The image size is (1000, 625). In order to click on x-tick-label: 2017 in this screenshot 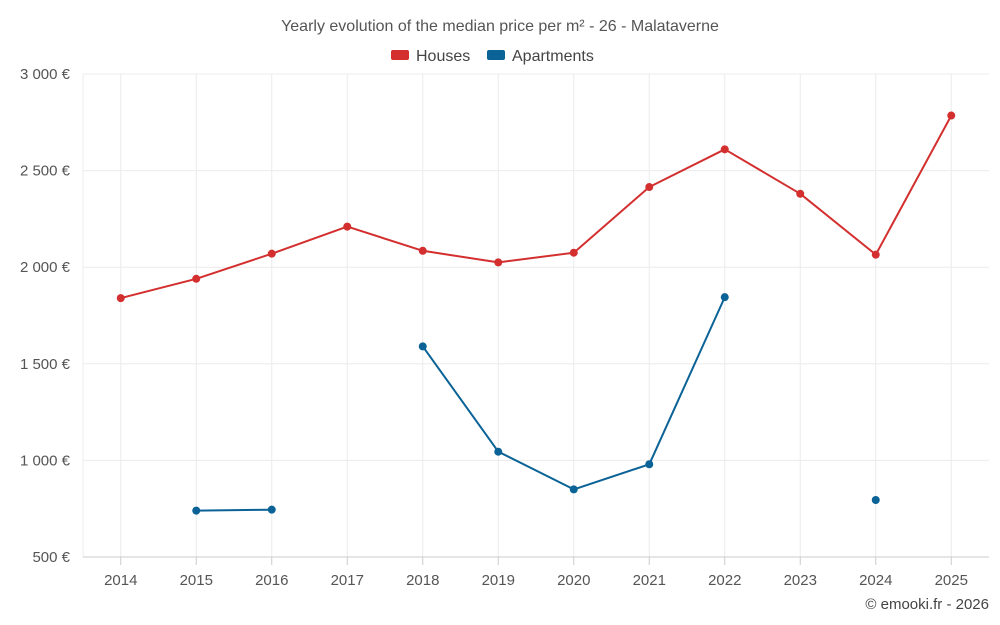, I will do `click(347, 580)`.